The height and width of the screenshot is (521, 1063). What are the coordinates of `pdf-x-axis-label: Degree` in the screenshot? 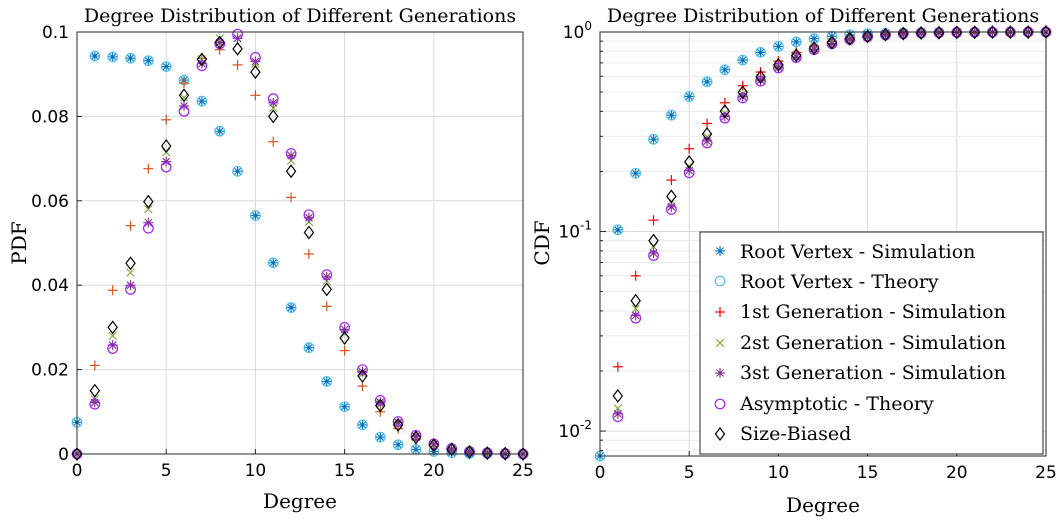 It's located at (300, 501).